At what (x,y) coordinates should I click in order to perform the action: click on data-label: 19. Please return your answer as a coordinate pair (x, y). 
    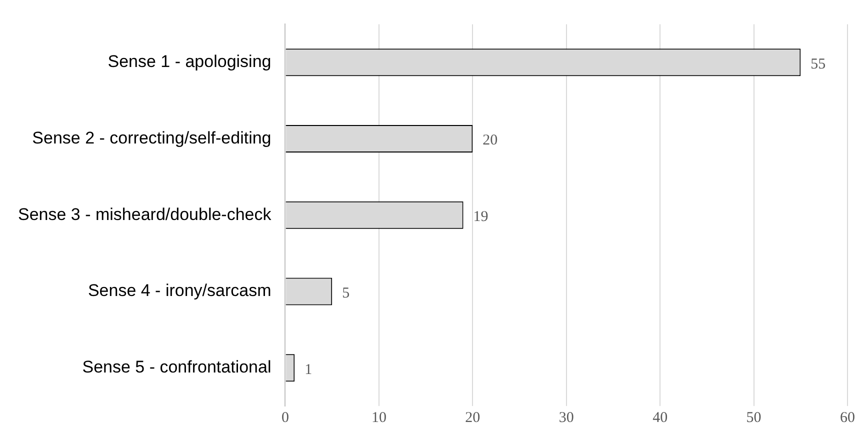
    Looking at the image, I should click on (480, 217).